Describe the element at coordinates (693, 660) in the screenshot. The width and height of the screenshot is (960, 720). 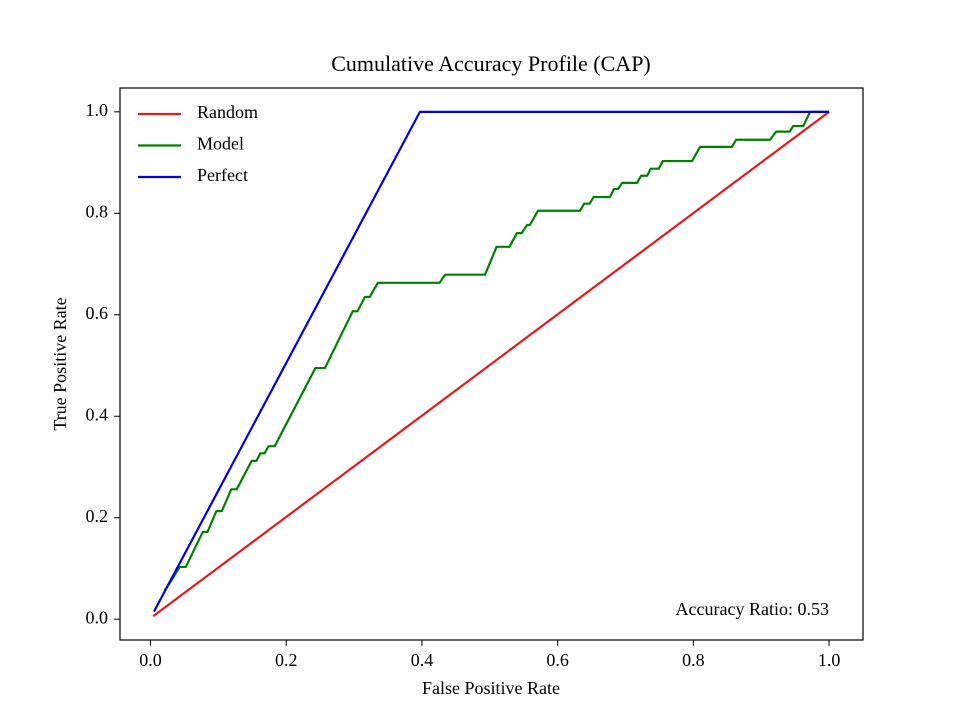
I see `x-tick-label: 0.8` at that location.